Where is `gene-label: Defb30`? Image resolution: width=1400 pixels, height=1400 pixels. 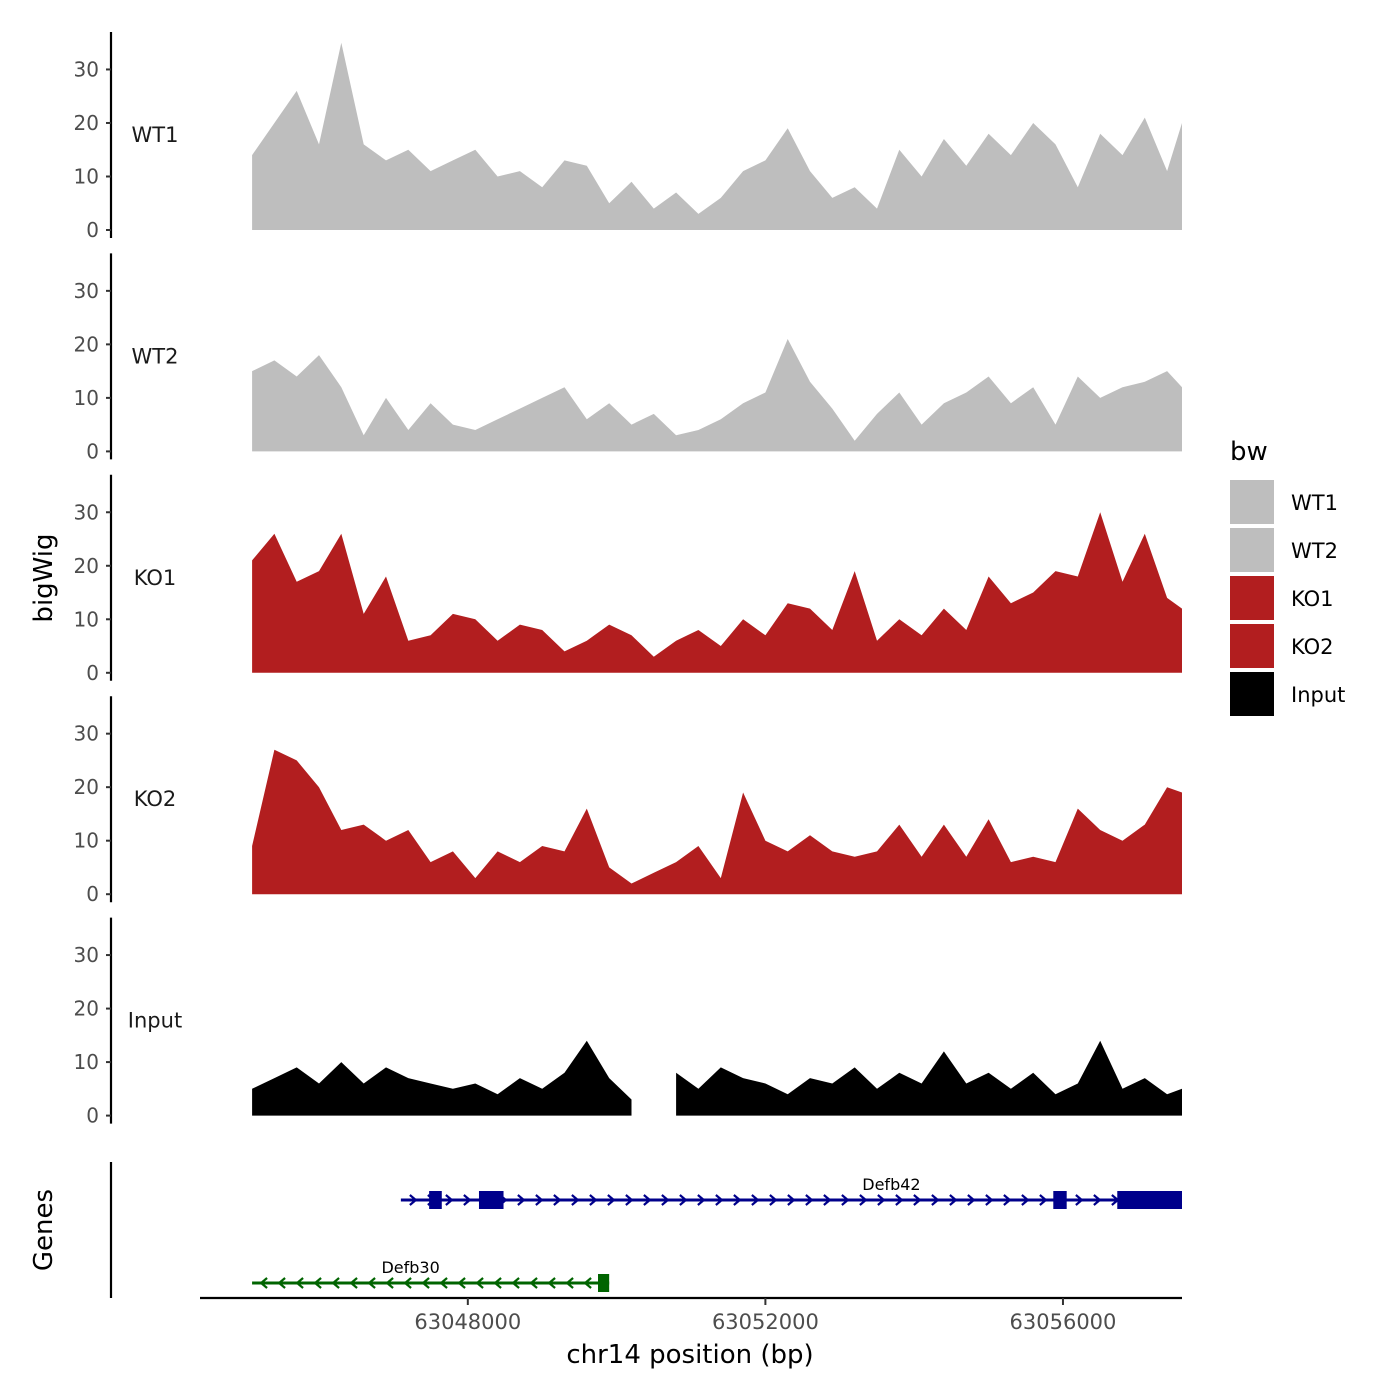 gene-label: Defb30 is located at coordinates (410, 1267).